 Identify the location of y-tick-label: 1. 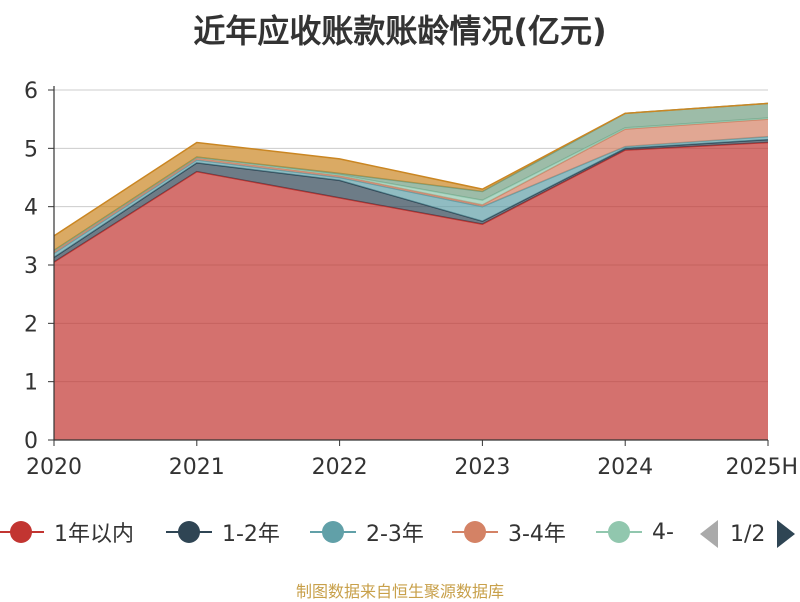
(31, 383).